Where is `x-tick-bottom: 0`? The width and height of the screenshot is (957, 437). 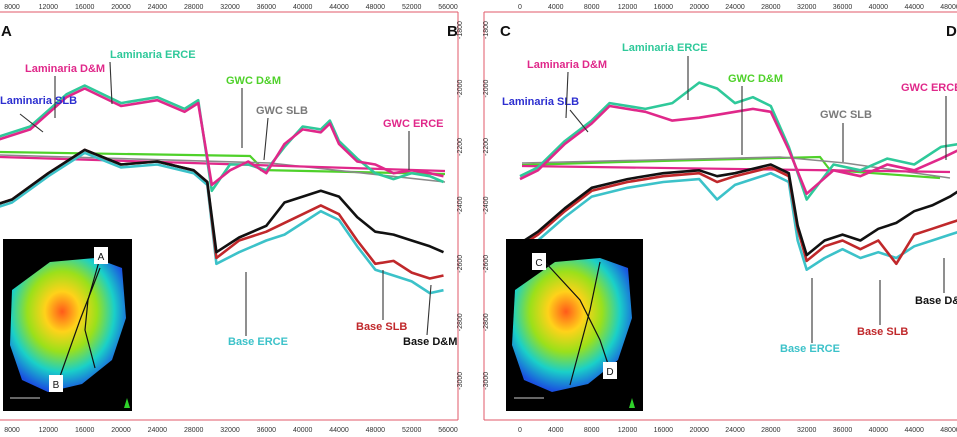
x-tick-bottom: 0 is located at coordinates (520, 430).